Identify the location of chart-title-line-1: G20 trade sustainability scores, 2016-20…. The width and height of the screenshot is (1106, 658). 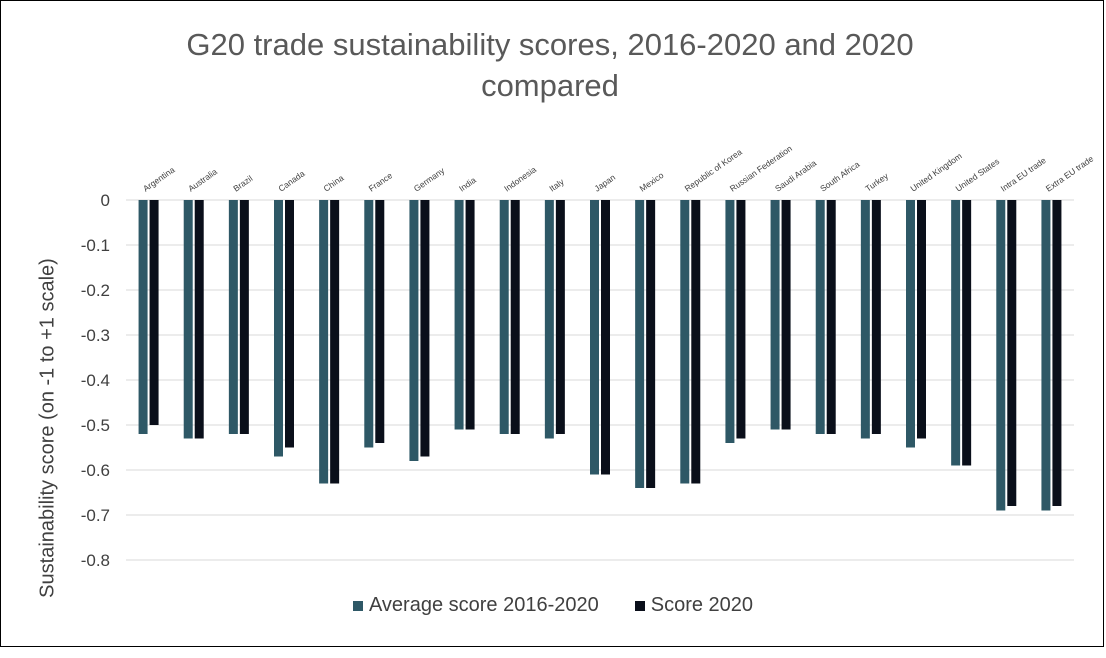
(550, 44).